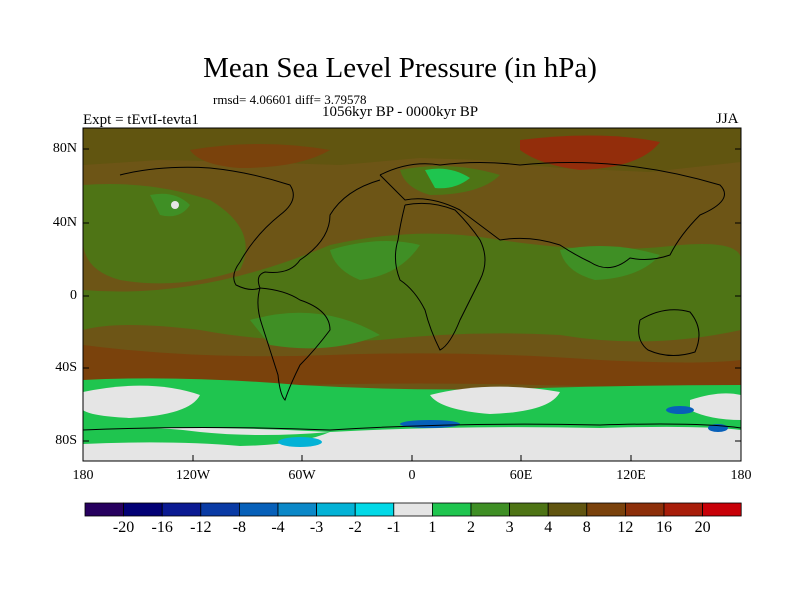 This screenshot has height=600, width=800. I want to click on antarctica-coast, so click(412, 427).